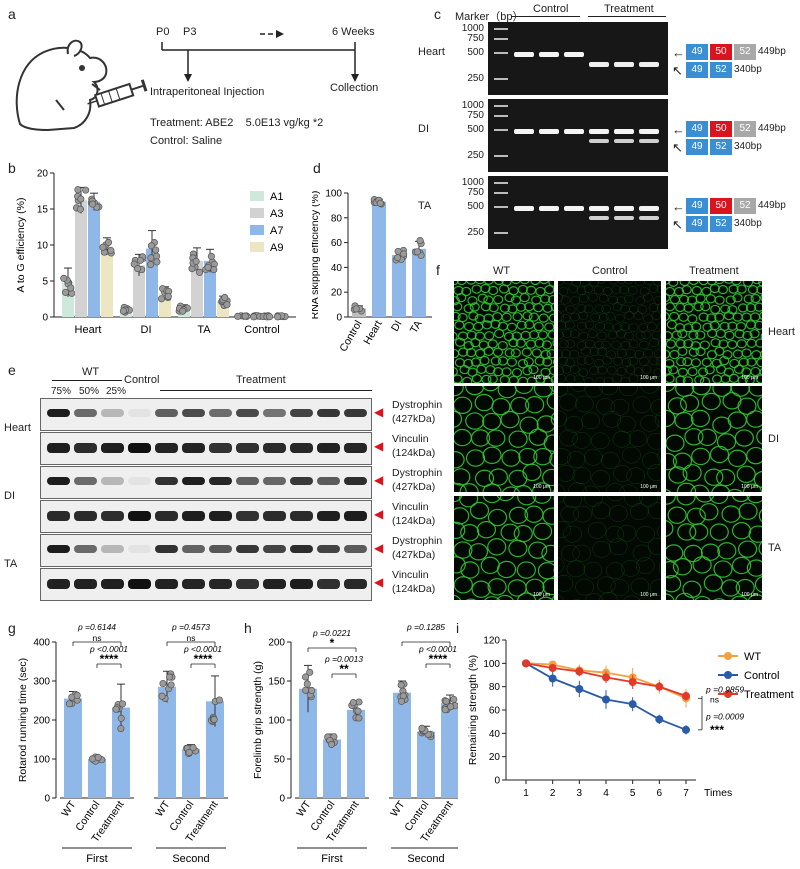 The height and width of the screenshot is (869, 800). Describe the element at coordinates (609, 548) in the screenshot. I see `if-image-TA-Control: 100 μm` at that location.